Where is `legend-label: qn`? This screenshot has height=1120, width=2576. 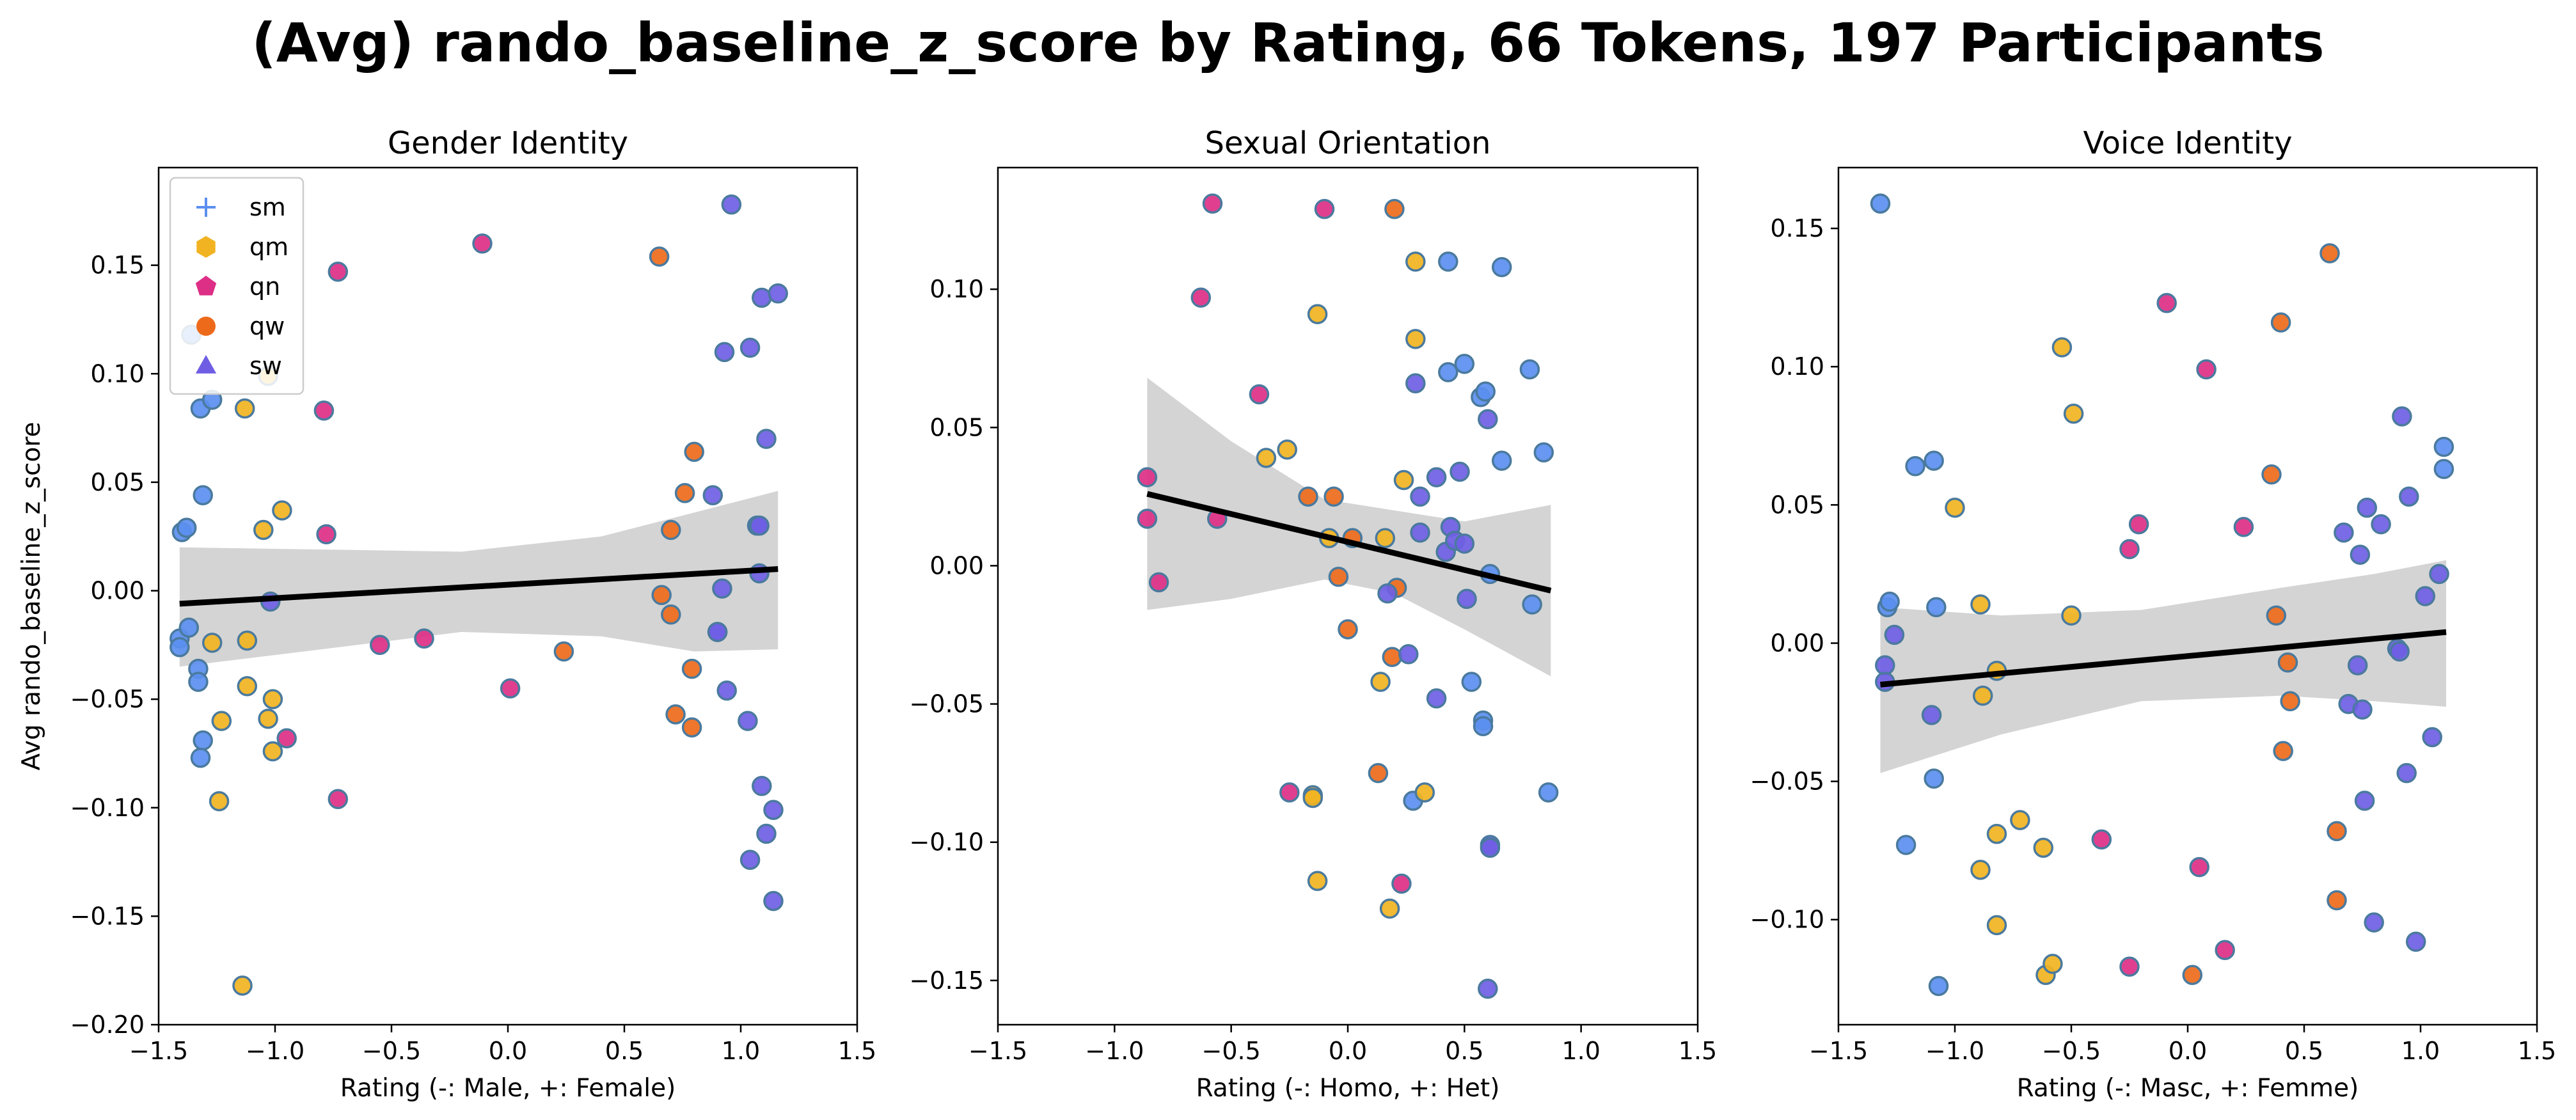 legend-label: qn is located at coordinates (264, 286).